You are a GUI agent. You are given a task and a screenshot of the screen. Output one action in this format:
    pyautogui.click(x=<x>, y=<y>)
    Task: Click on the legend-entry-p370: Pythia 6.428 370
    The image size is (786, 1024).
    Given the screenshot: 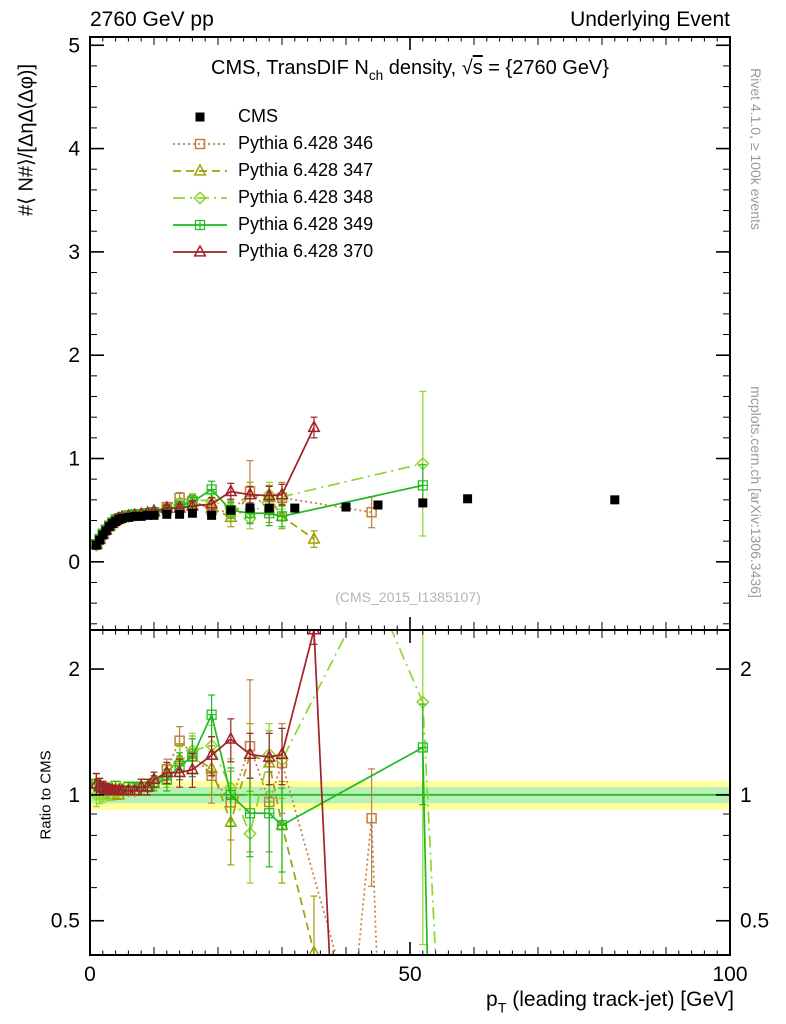 What is the action you would take?
    pyautogui.click(x=272, y=251)
    